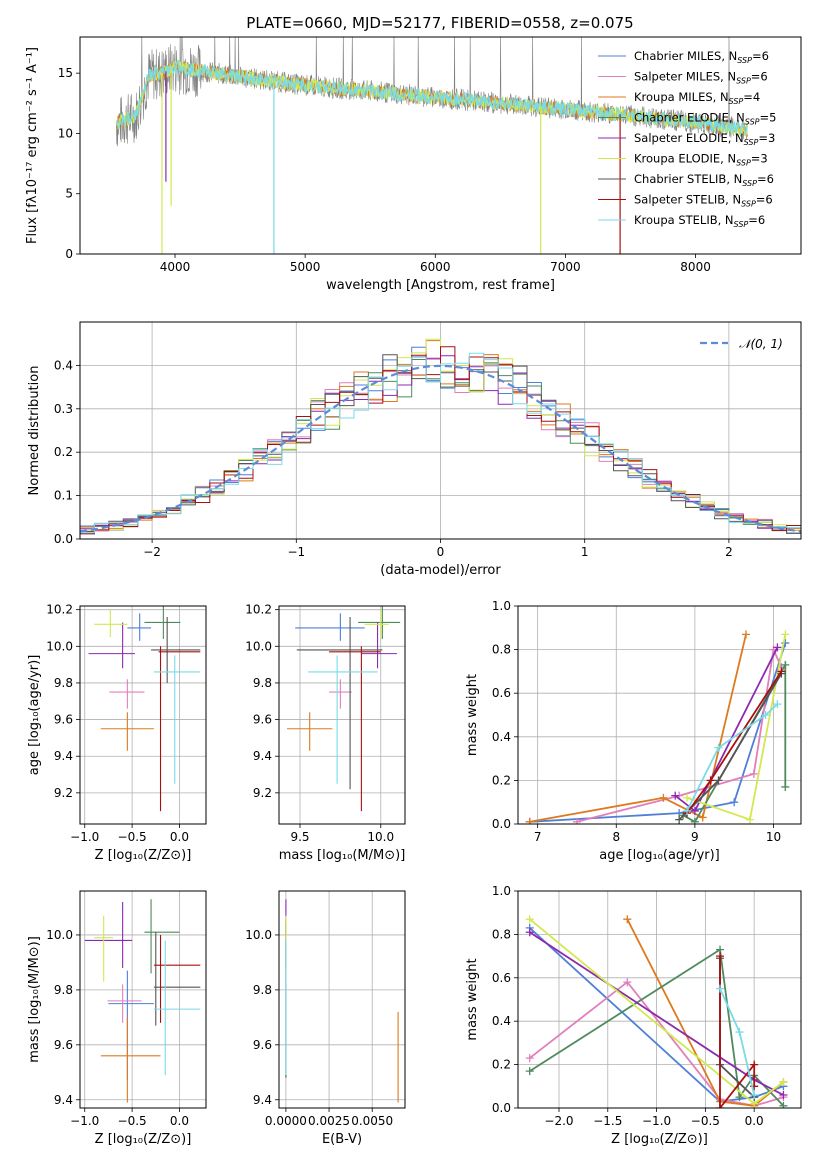 The width and height of the screenshot is (819, 1170). What do you see at coordinates (766, 138) in the screenshot?
I see `legend-suffix: =3` at bounding box center [766, 138].